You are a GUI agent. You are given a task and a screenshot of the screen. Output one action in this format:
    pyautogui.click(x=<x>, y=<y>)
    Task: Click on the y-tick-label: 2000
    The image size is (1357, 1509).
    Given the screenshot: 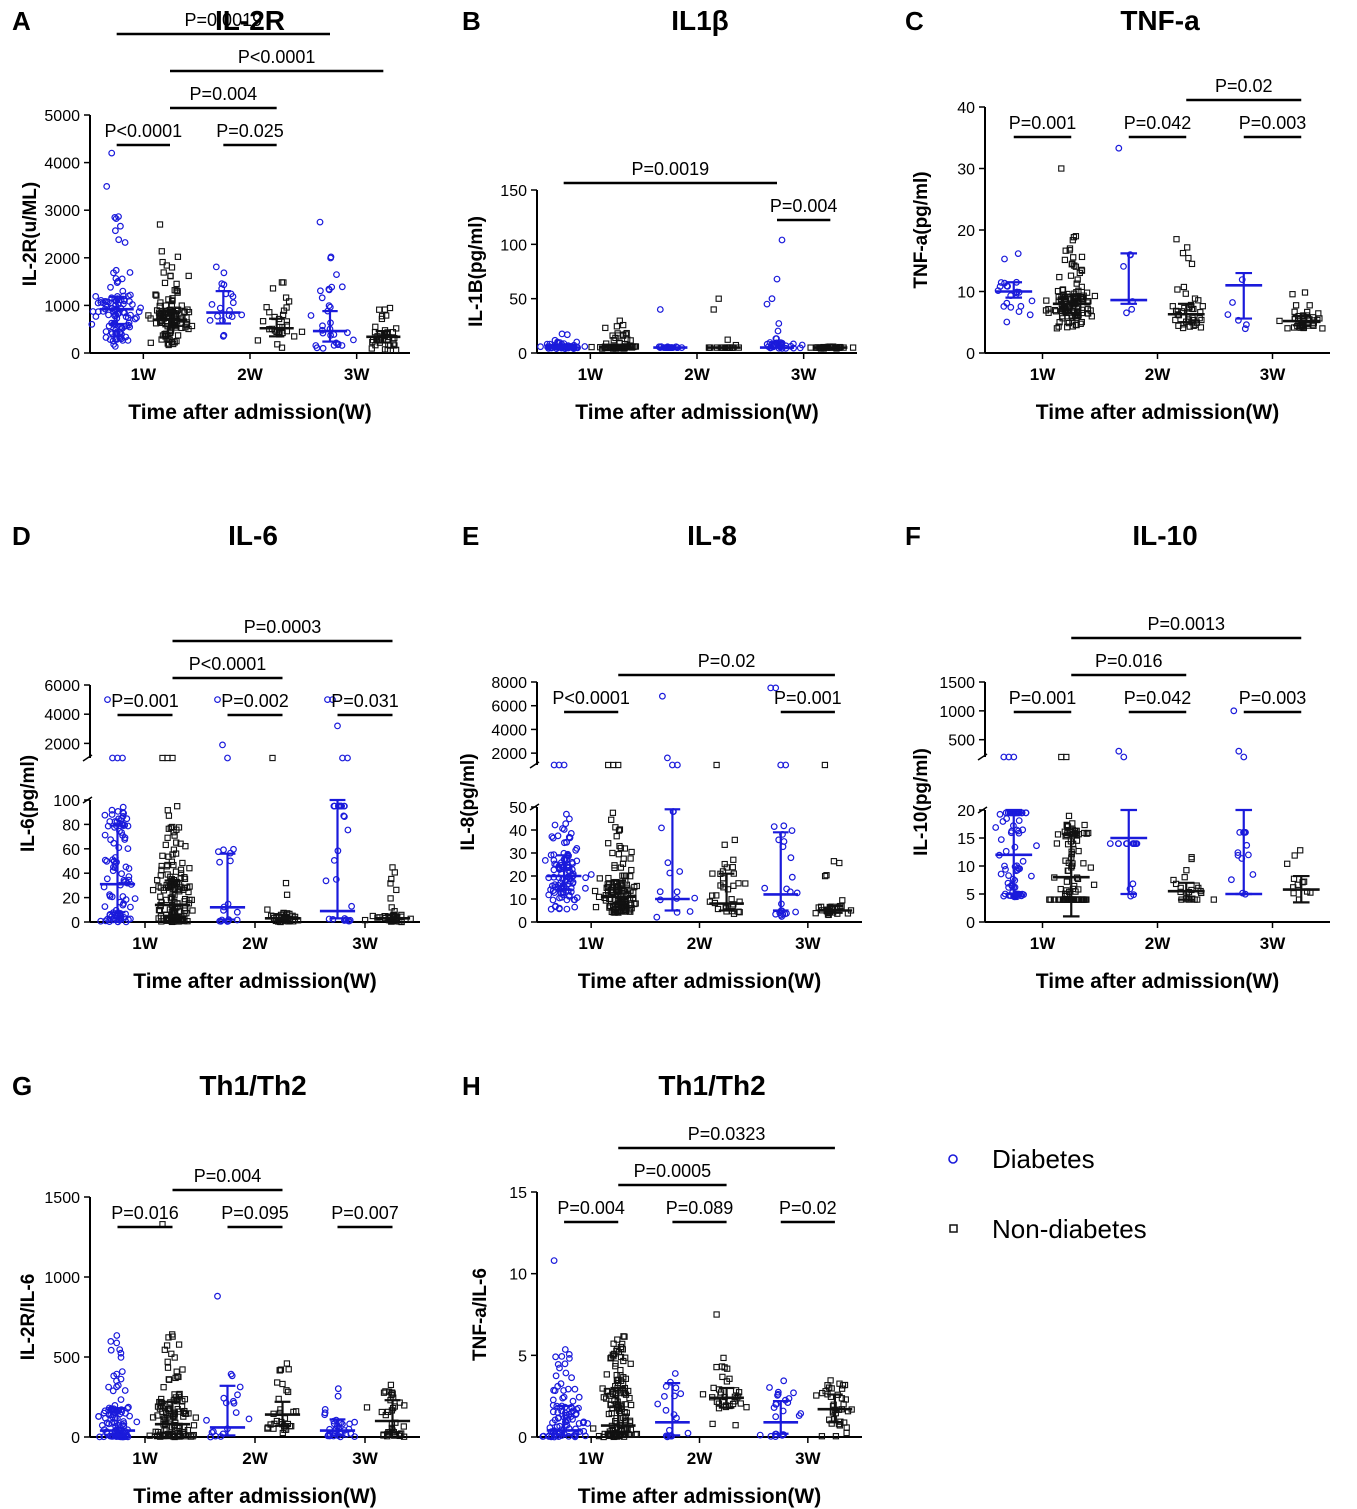 What is the action you would take?
    pyautogui.click(x=62, y=744)
    